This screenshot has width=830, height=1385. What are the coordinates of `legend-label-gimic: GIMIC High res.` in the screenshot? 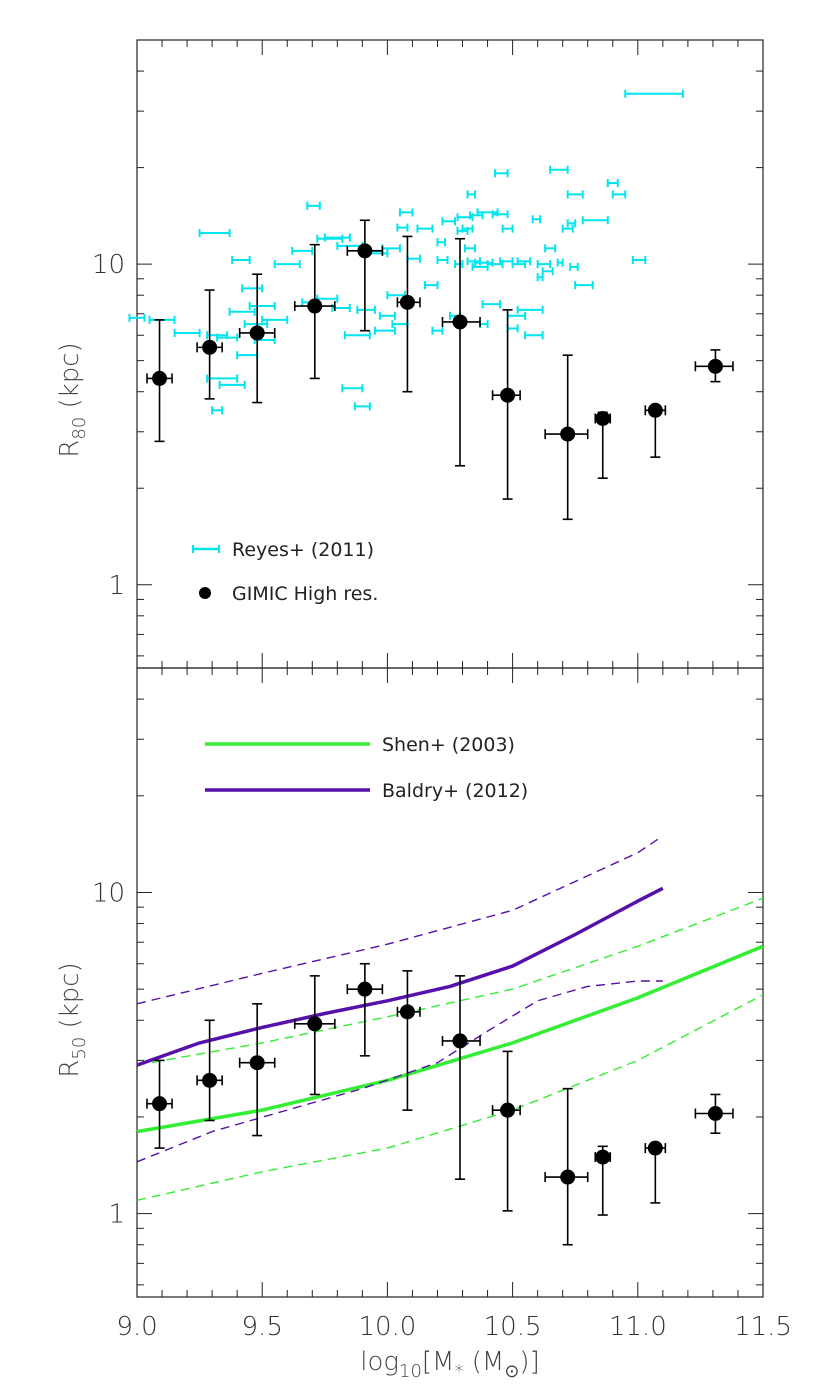 It's located at (305, 594).